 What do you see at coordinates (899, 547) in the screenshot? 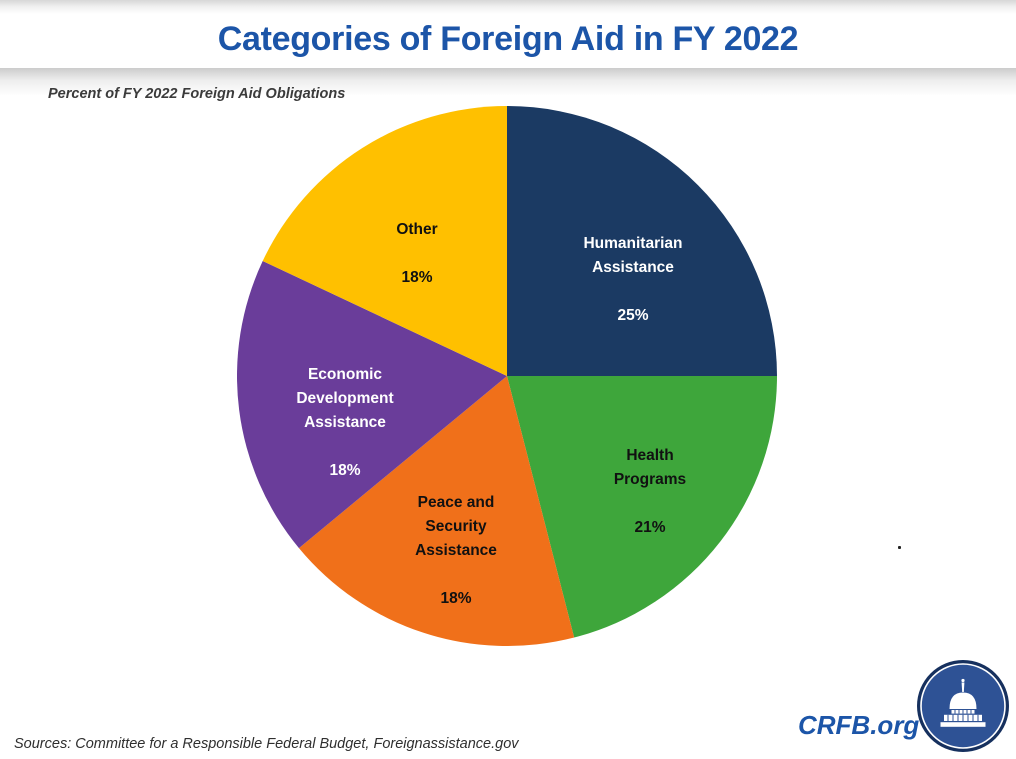
I see `stray-dot-artifact` at bounding box center [899, 547].